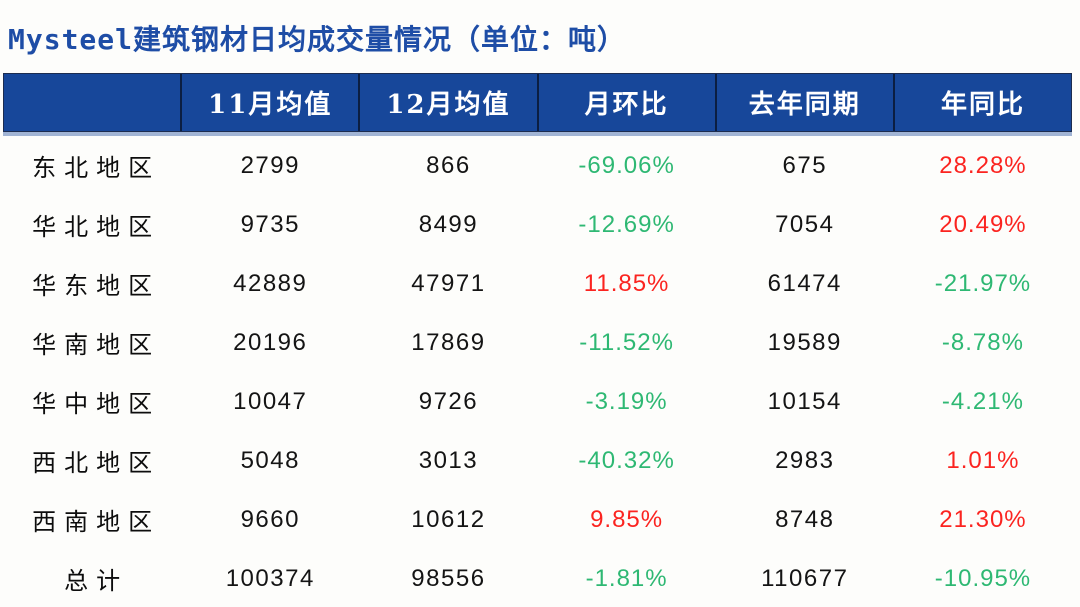 The width and height of the screenshot is (1080, 607). I want to click on table-row-total: 总计 100374 98556 -1.81% 110677 -10.95%, so click(537, 578).